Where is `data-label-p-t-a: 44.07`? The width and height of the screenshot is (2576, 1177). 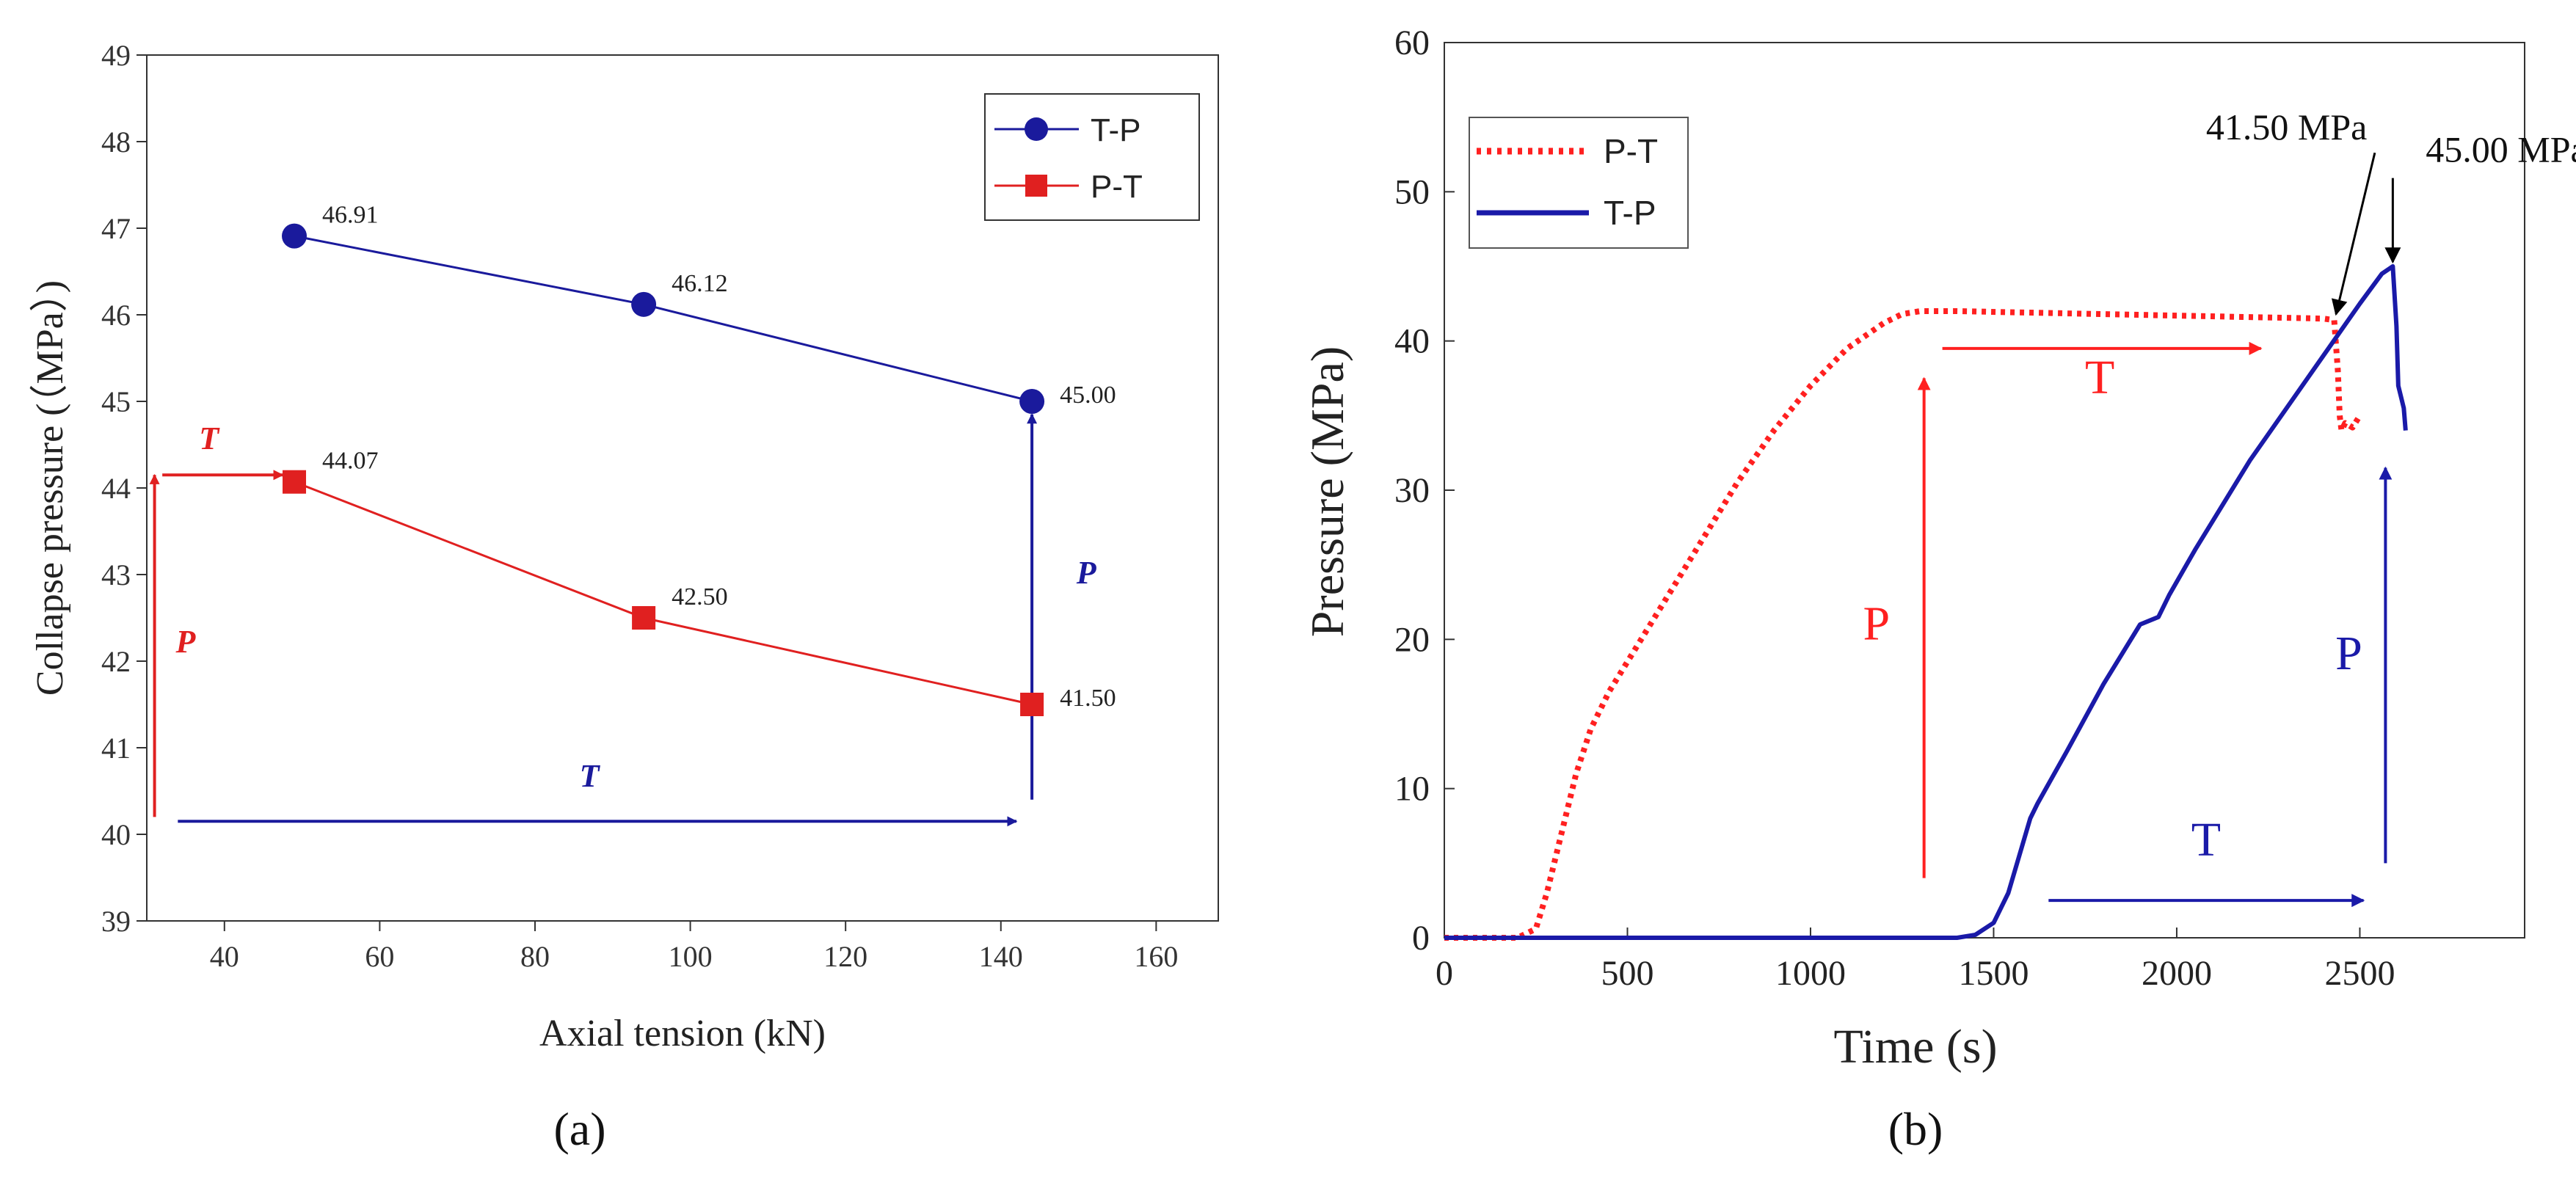 data-label-p-t-a: 44.07 is located at coordinates (350, 461).